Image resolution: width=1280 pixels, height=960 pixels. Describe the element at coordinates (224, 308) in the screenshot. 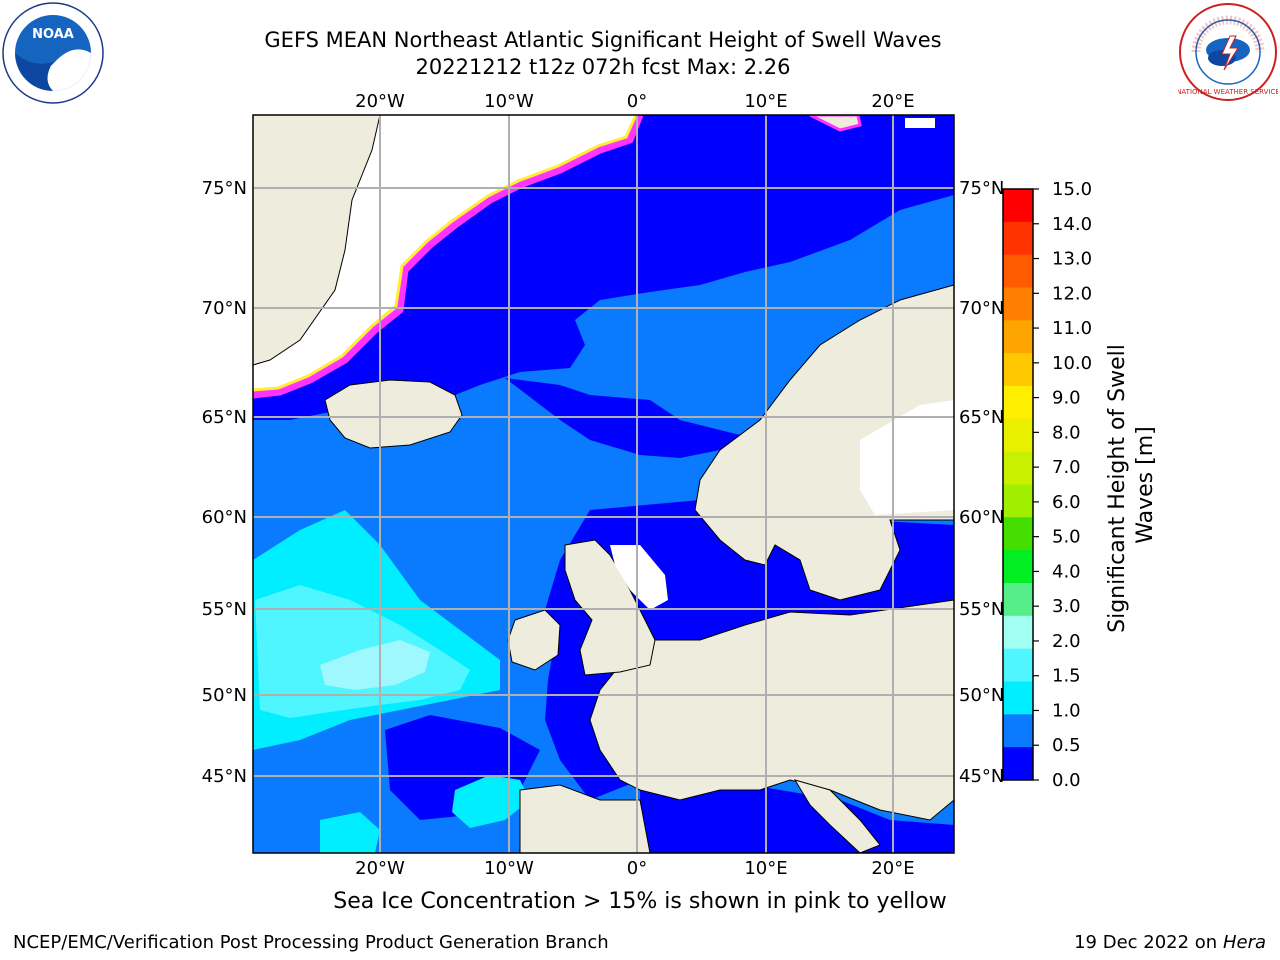

I see `lat-label-left: 70°N` at that location.